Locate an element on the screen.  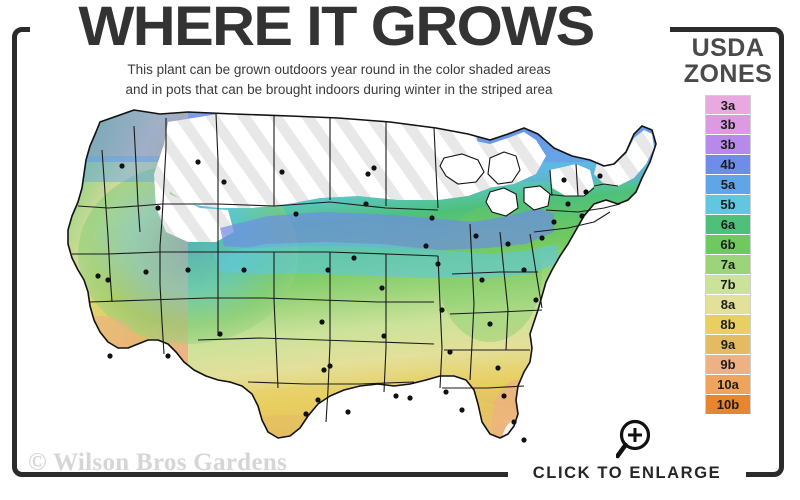
legend-swatch-6a-6: 6a is located at coordinates (728, 225).